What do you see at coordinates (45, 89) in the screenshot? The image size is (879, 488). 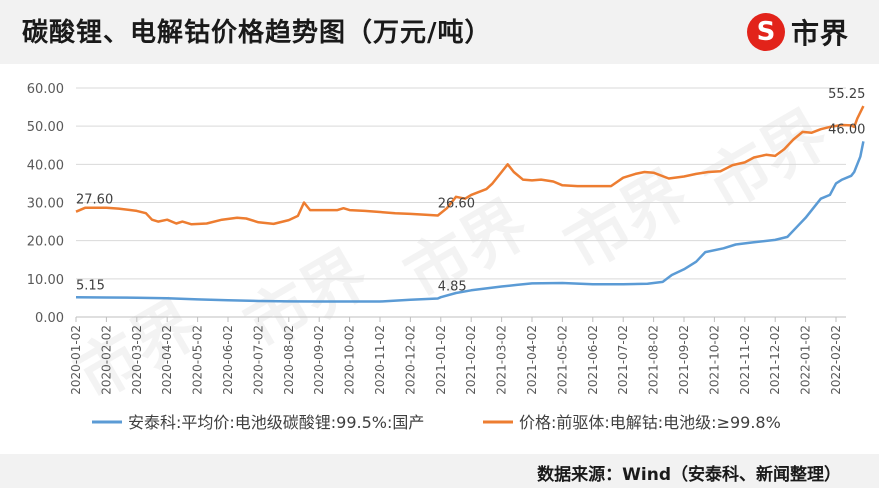 I see `y-tick-label: 60.00` at bounding box center [45, 89].